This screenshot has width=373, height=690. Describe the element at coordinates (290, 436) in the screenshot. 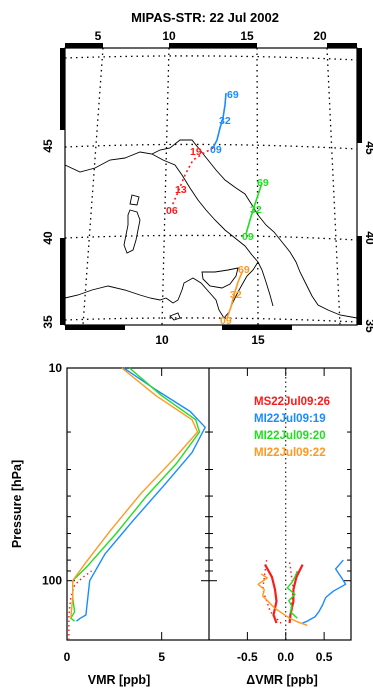

I see `legend-entry: MI22Jul09:20` at that location.